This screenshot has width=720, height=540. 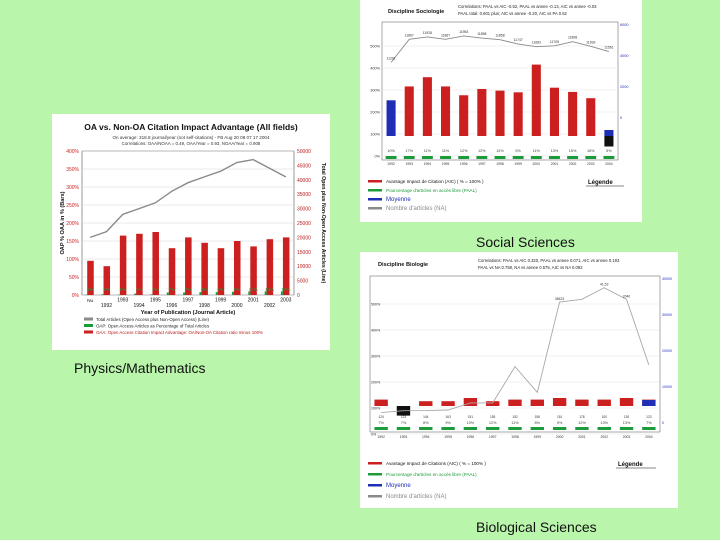 What do you see at coordinates (139, 306) in the screenshot?
I see `x-tick-label: 1994` at bounding box center [139, 306].